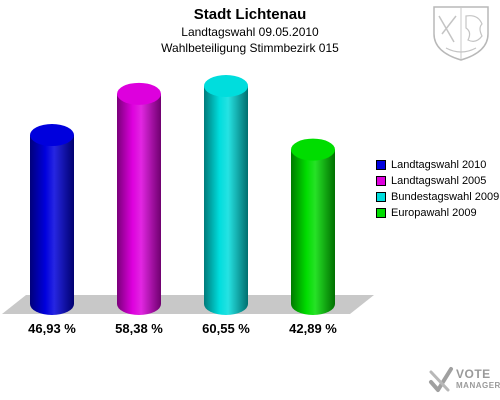  What do you see at coordinates (139, 328) in the screenshot?
I see `bar-value-label: 58,38 %` at bounding box center [139, 328].